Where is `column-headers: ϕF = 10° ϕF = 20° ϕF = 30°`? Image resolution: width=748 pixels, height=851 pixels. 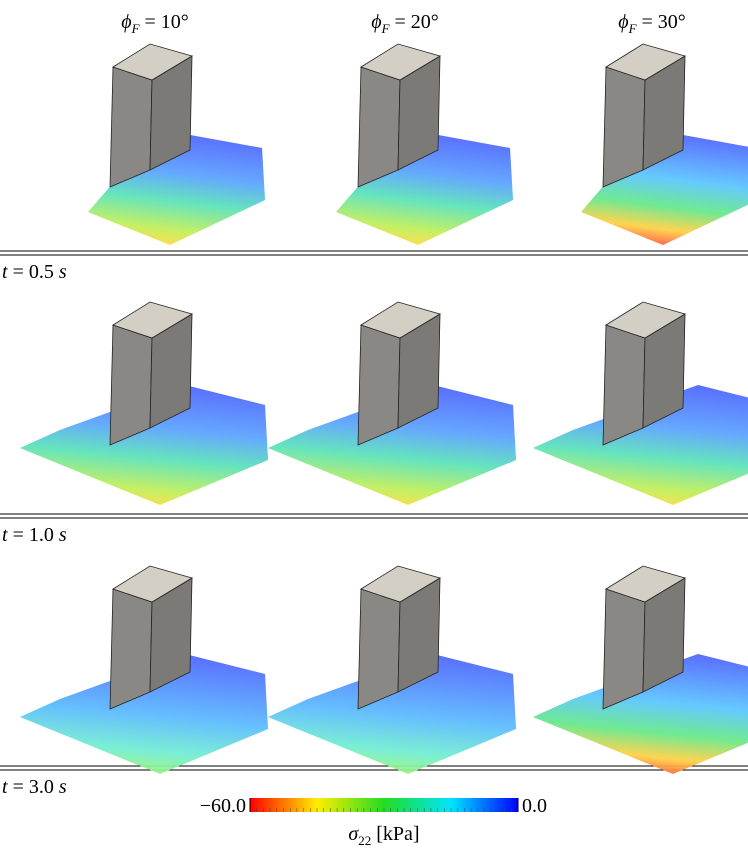
column-headers: ϕF = 10° ϕF = 20° ϕF = 30° is located at coordinates (403, 23).